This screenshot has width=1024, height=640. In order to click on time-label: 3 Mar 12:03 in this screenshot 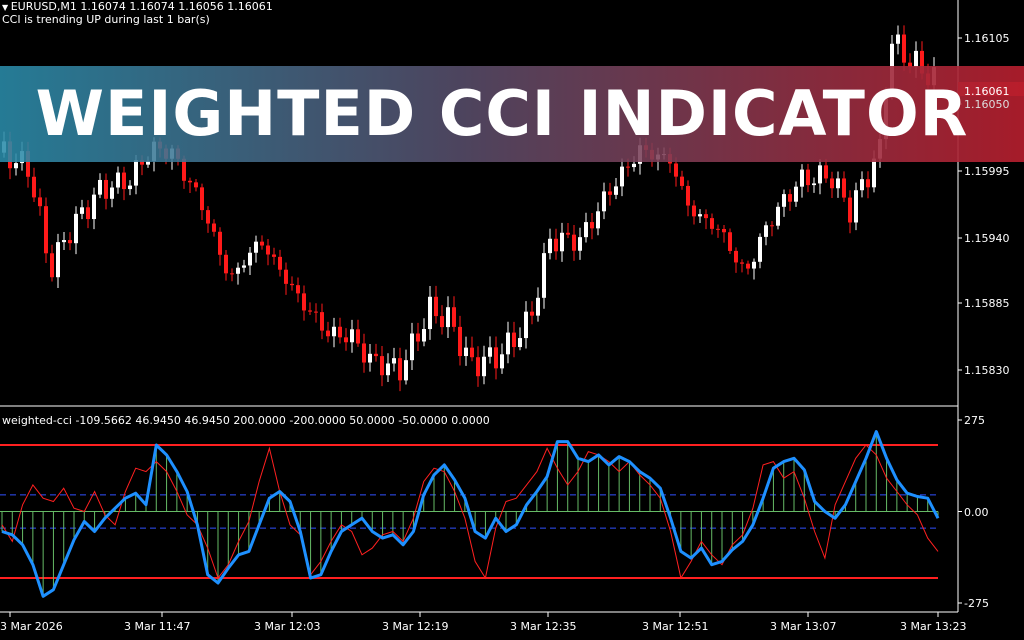, I will do `click(287, 626)`.